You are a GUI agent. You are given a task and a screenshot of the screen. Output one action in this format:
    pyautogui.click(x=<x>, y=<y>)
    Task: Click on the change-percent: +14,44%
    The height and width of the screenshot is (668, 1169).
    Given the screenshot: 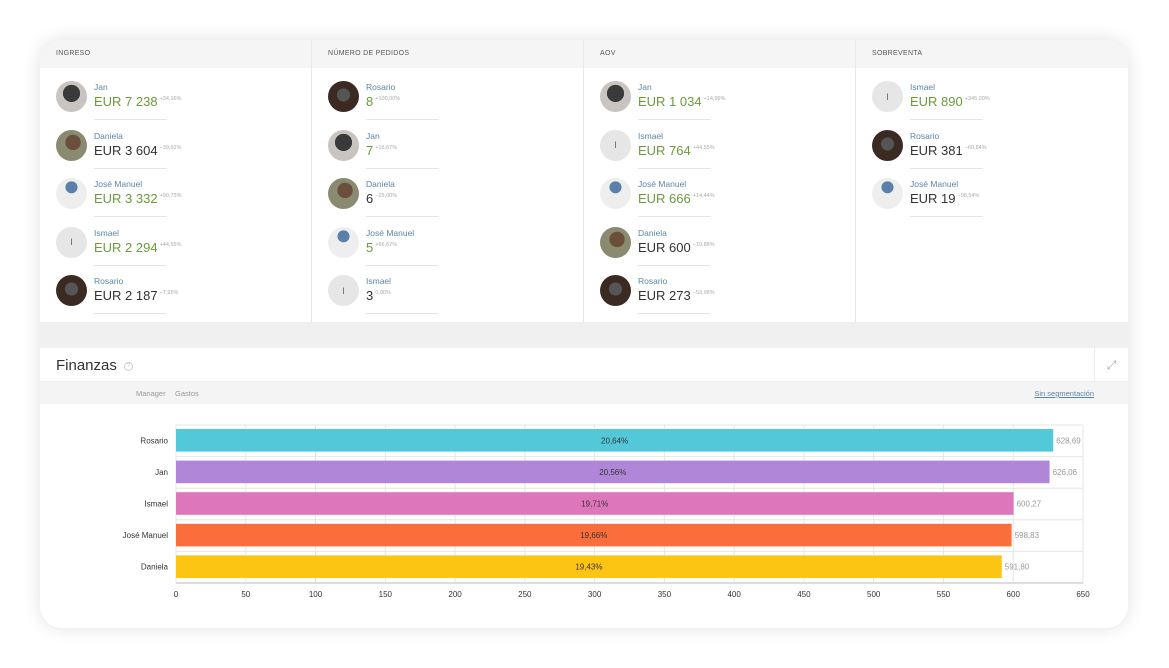 What is the action you would take?
    pyautogui.click(x=703, y=196)
    